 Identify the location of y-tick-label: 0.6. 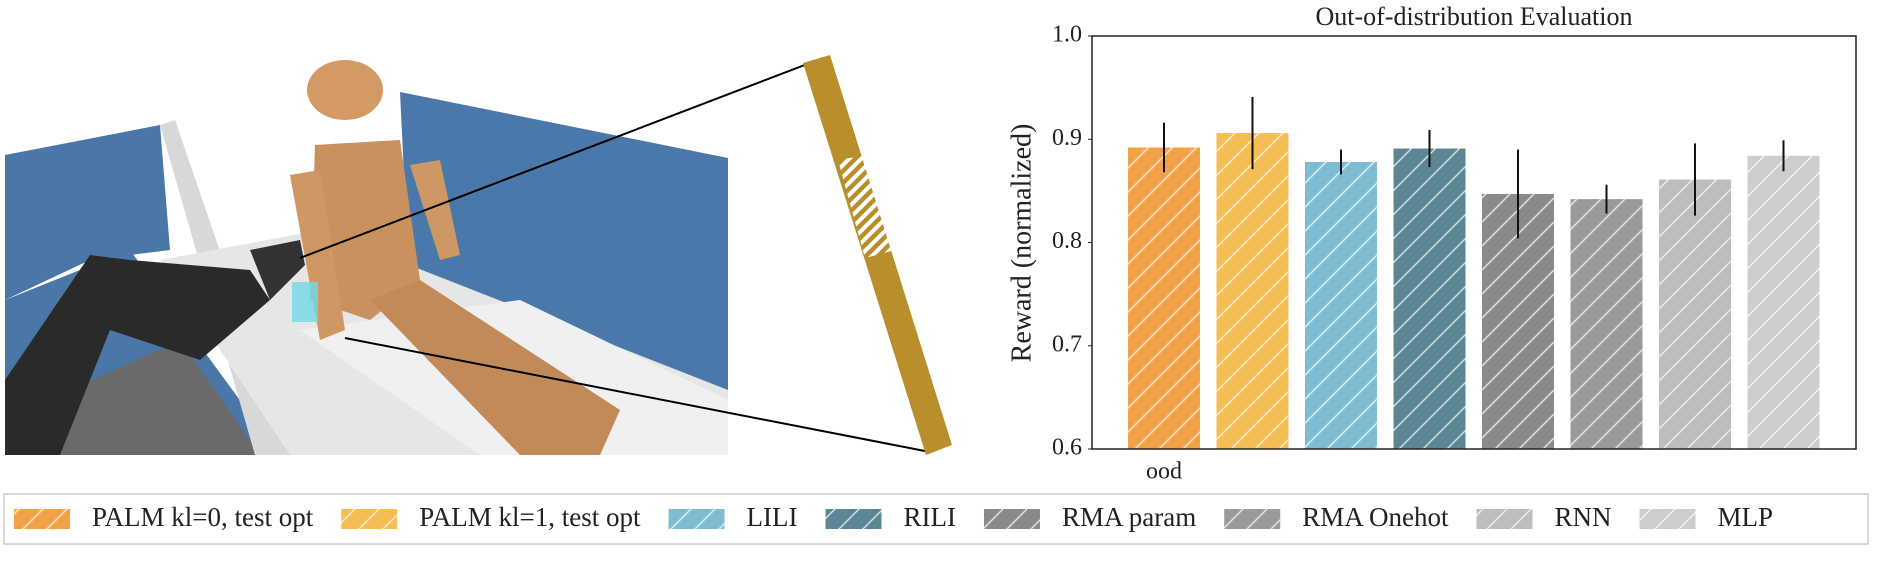
(1067, 448).